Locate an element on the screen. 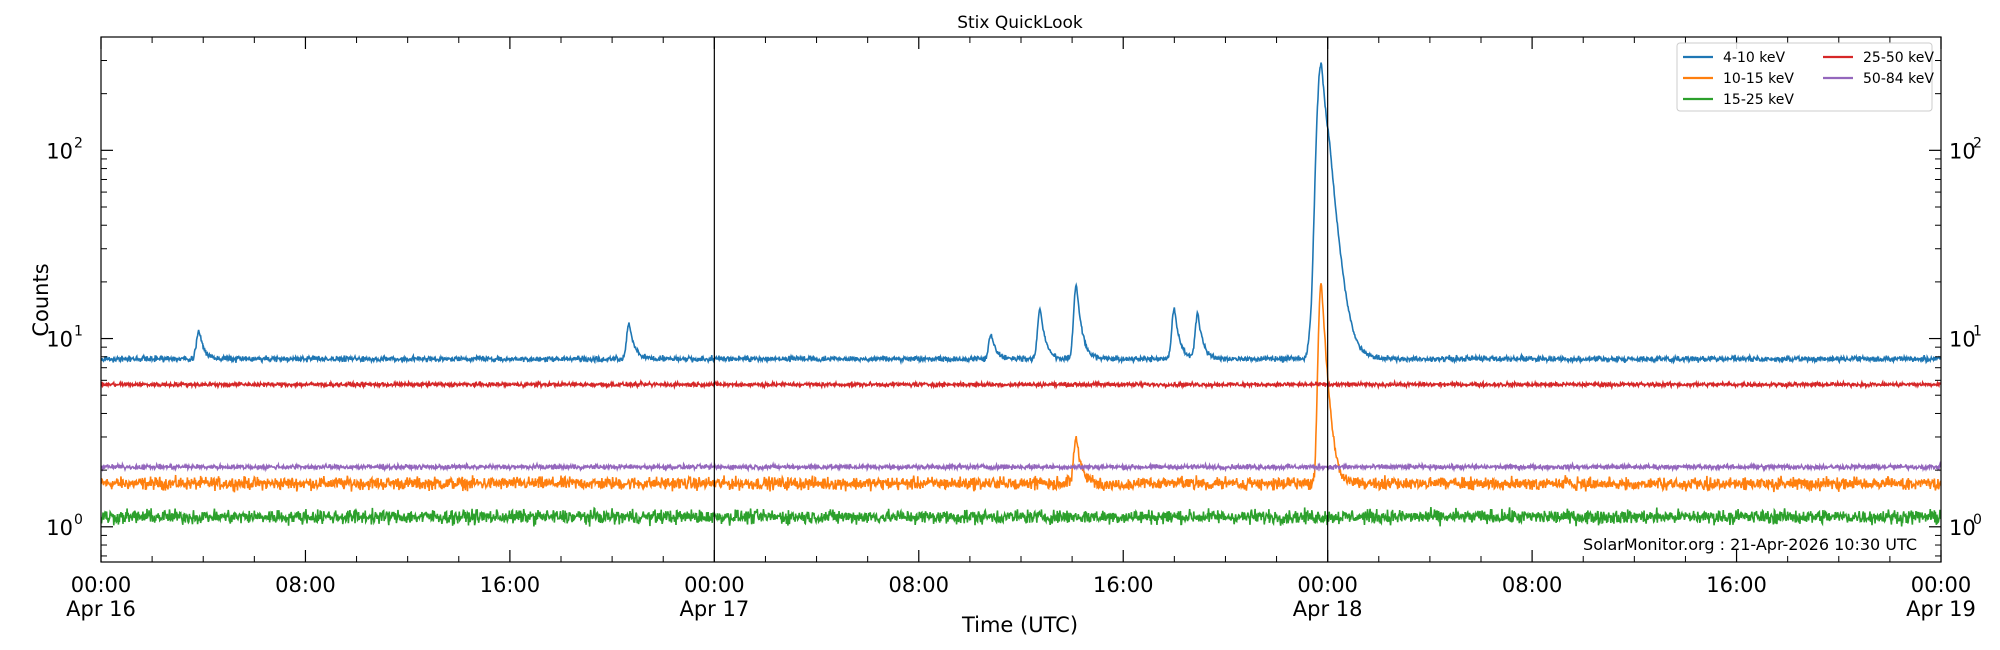  legend-entry-label: 4-10 keV is located at coordinates (1754, 58).